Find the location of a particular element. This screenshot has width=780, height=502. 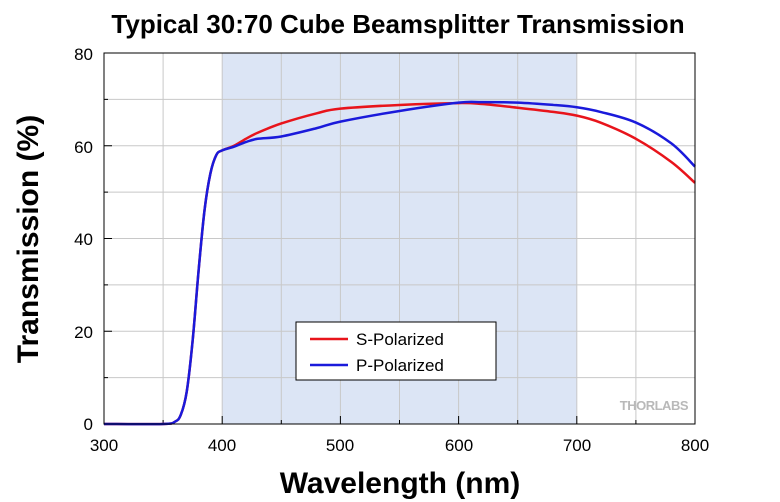

x-tick-label-500: 500 is located at coordinates (340, 445).